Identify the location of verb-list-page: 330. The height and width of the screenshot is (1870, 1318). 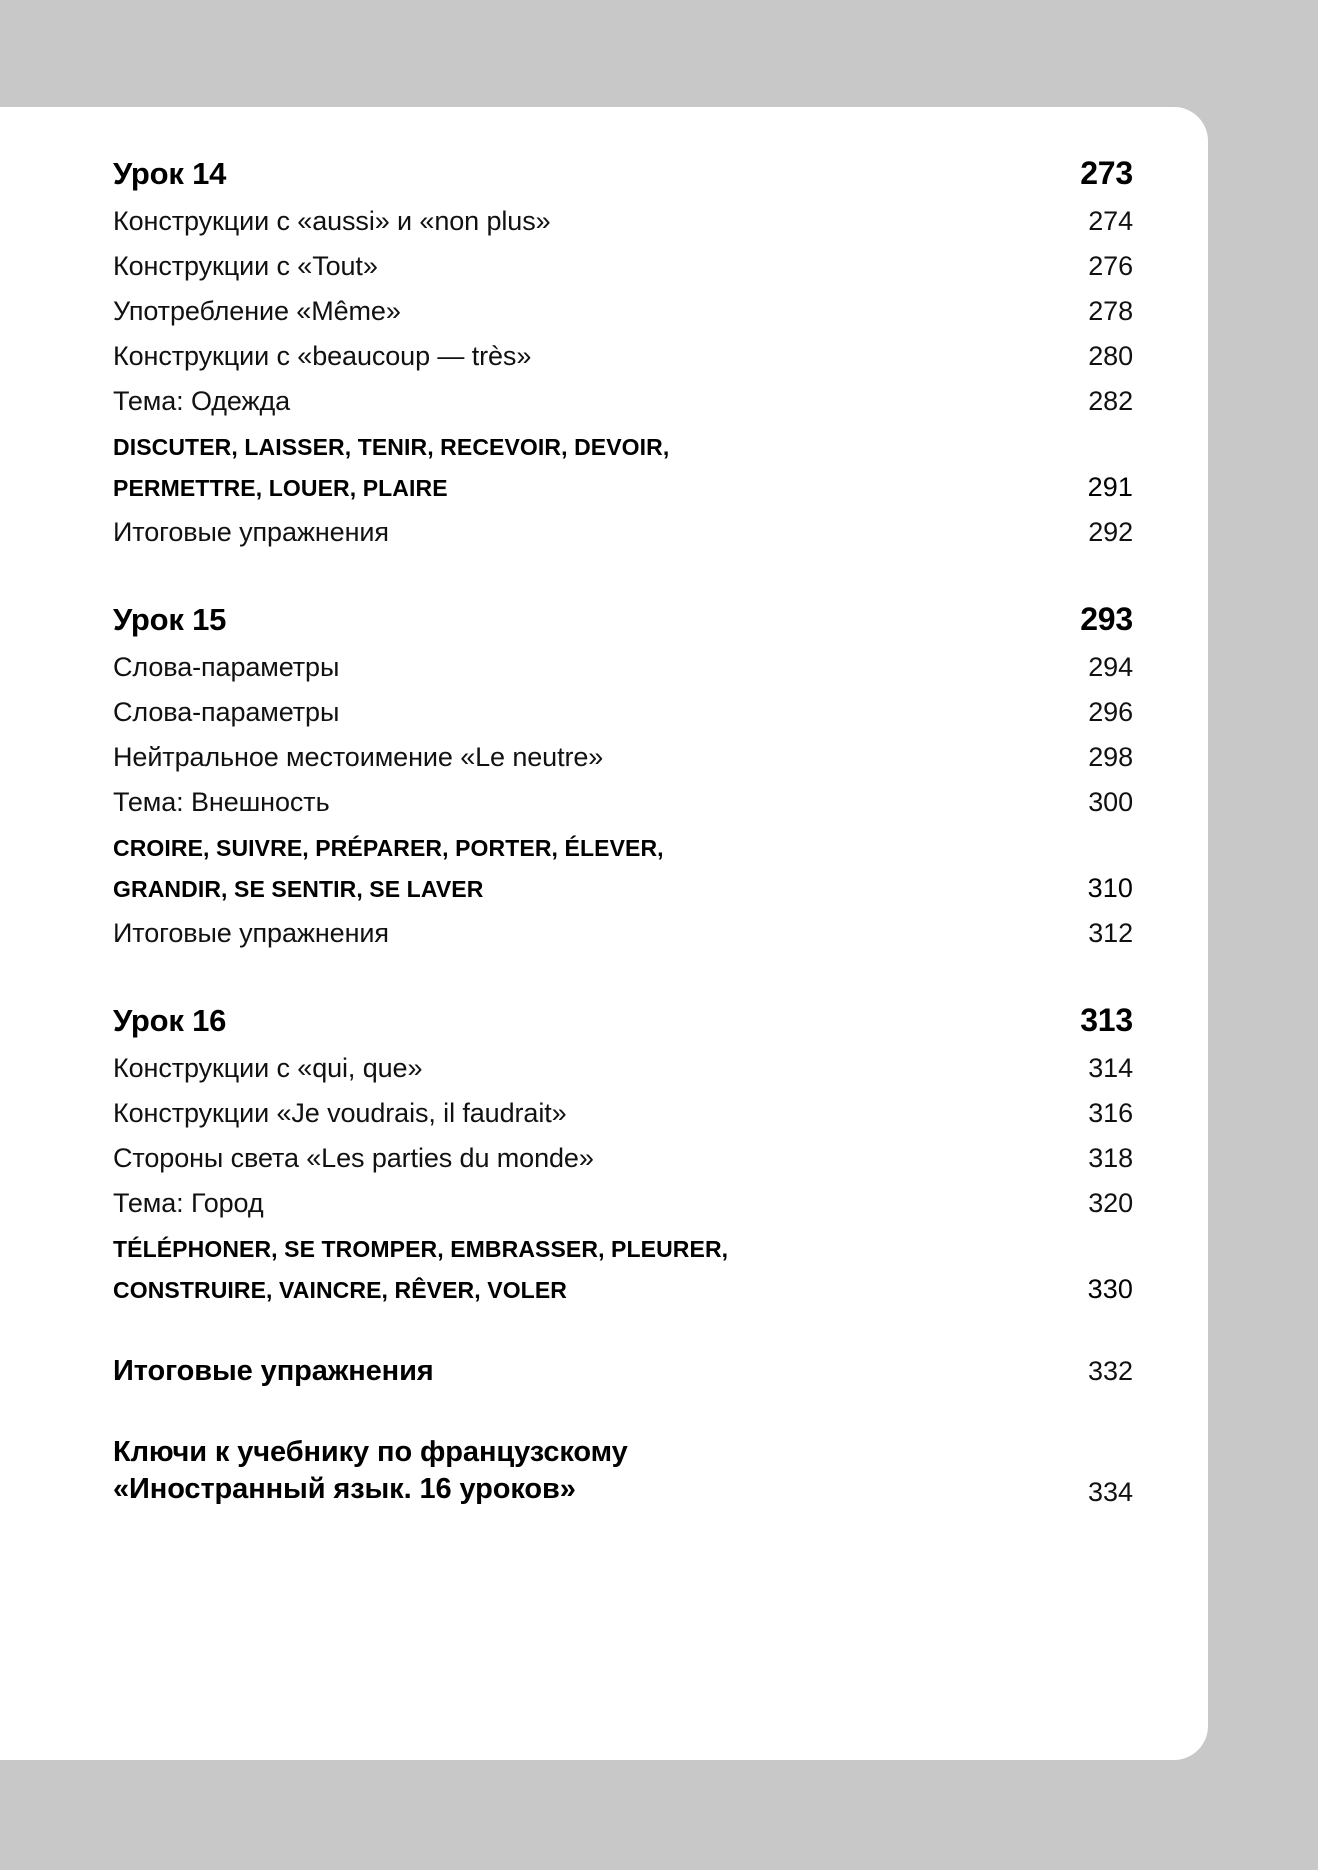
(1110, 1289).